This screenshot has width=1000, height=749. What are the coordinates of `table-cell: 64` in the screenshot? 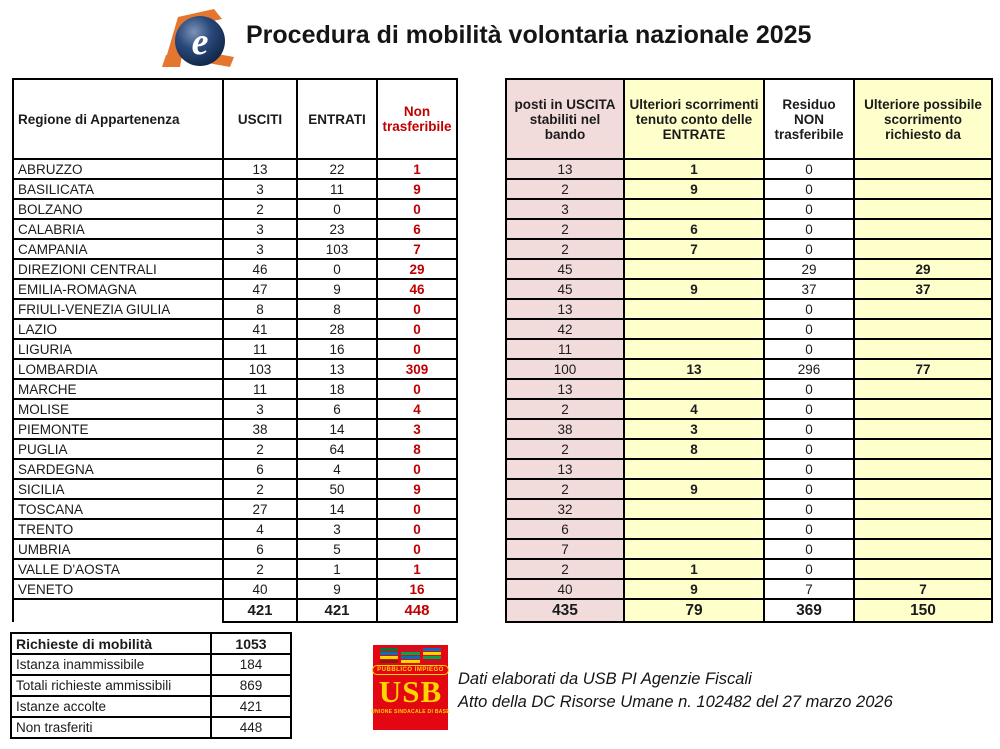 It's located at (337, 449).